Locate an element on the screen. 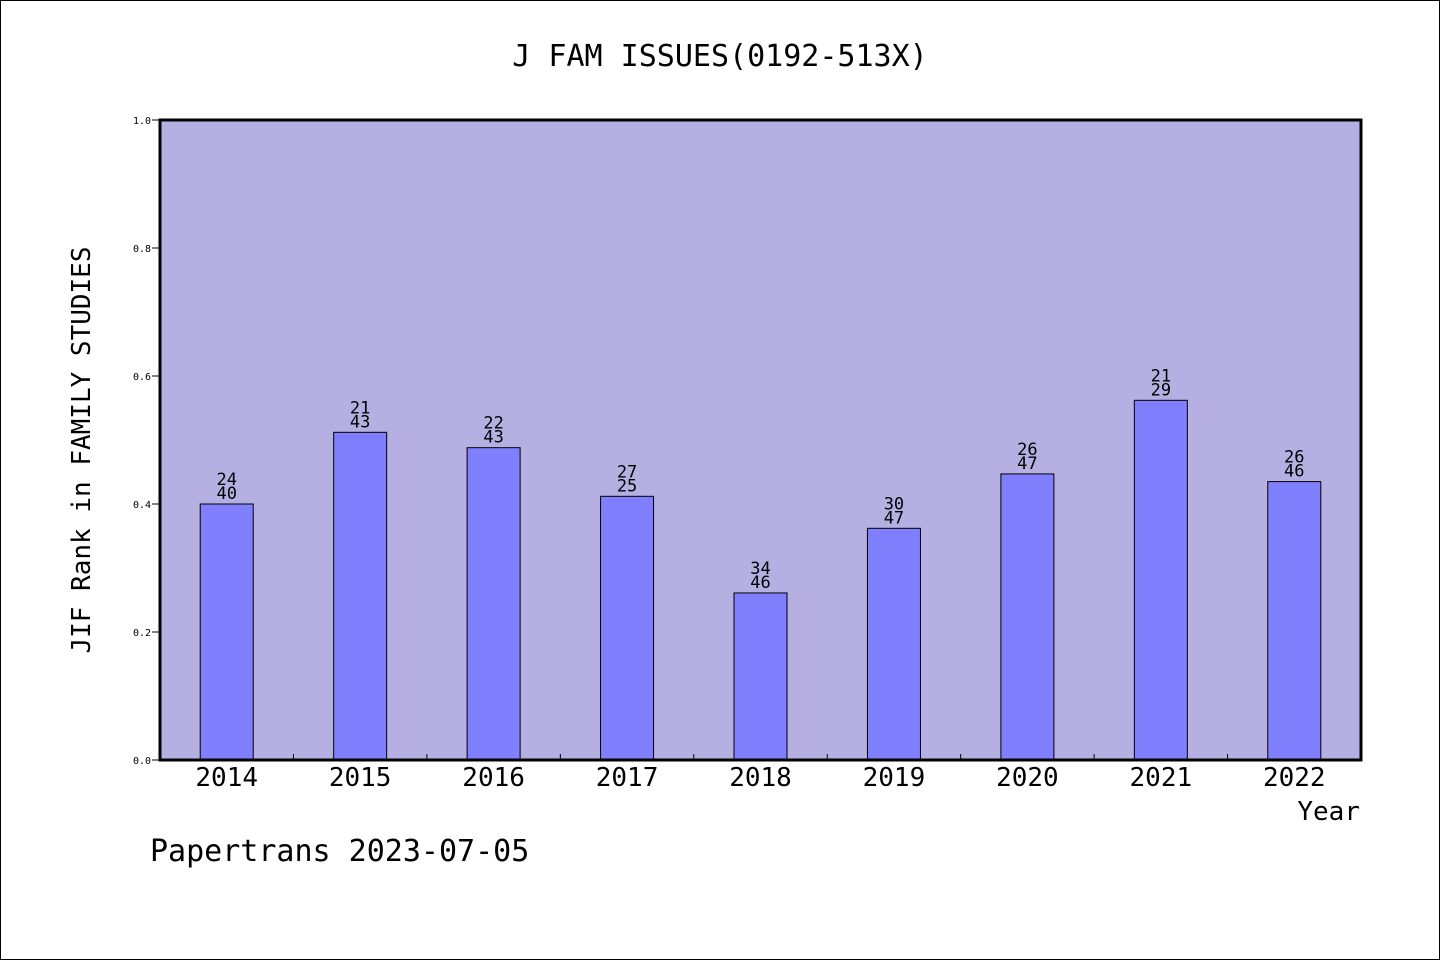 The image size is (1440, 960). y-tick-label: 0.8 is located at coordinates (142, 249).